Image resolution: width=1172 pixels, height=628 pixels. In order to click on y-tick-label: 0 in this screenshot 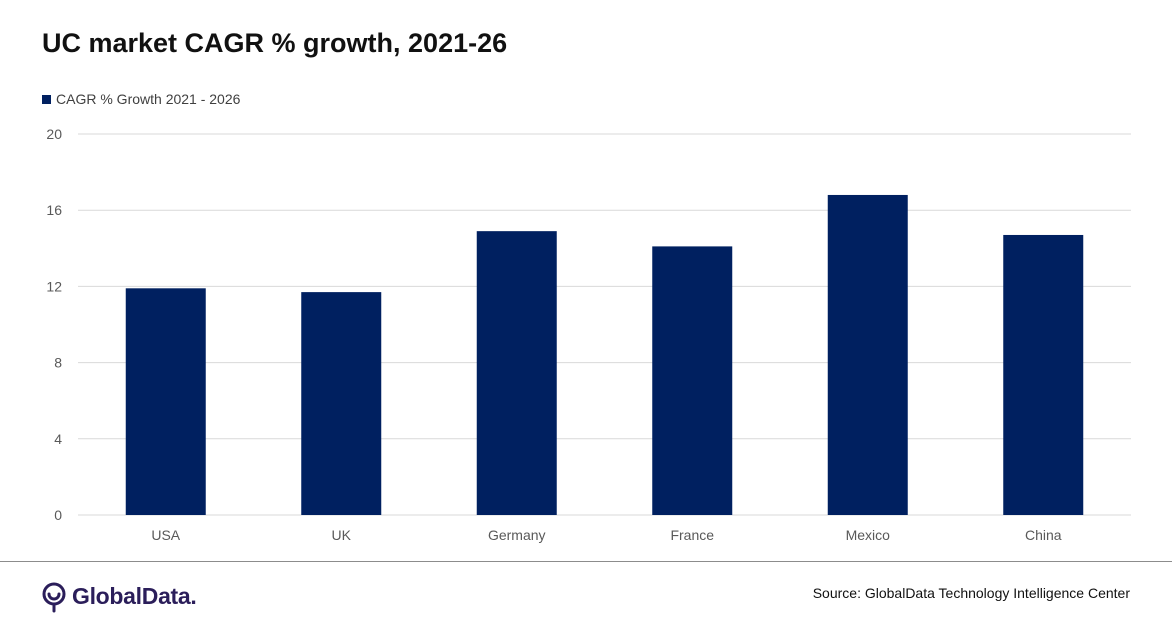, I will do `click(58, 515)`.